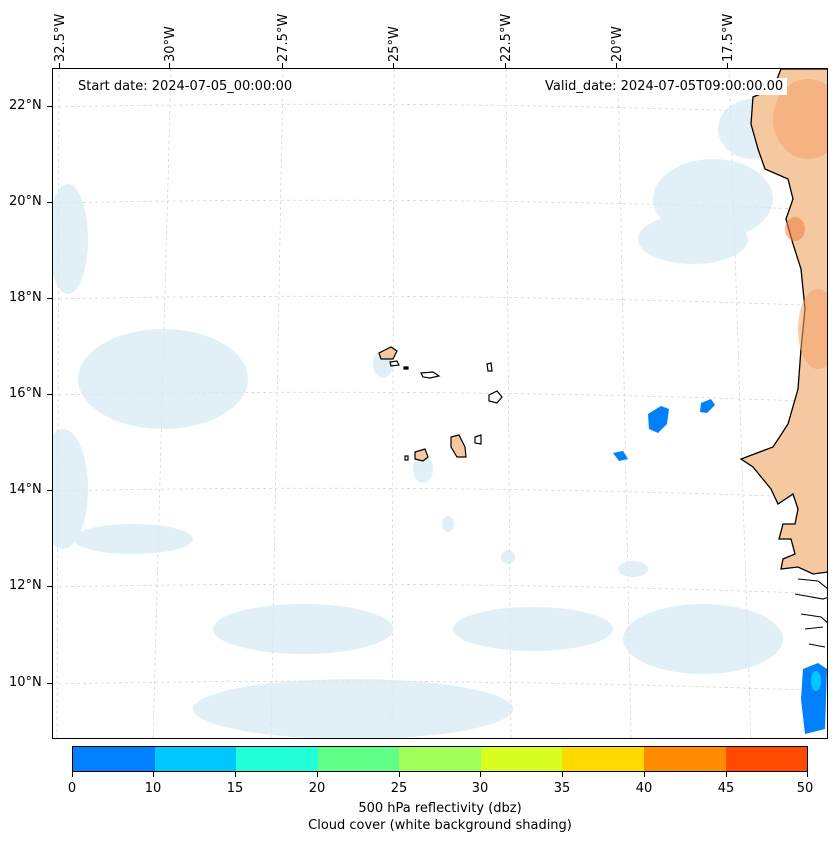  What do you see at coordinates (170, 44) in the screenshot?
I see `lon-label-30w: 30°W` at bounding box center [170, 44].